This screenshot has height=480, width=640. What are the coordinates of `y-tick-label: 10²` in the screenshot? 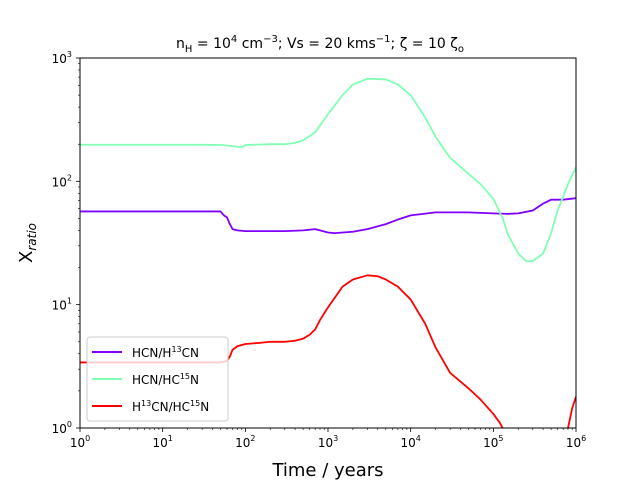 It's located at (62, 181).